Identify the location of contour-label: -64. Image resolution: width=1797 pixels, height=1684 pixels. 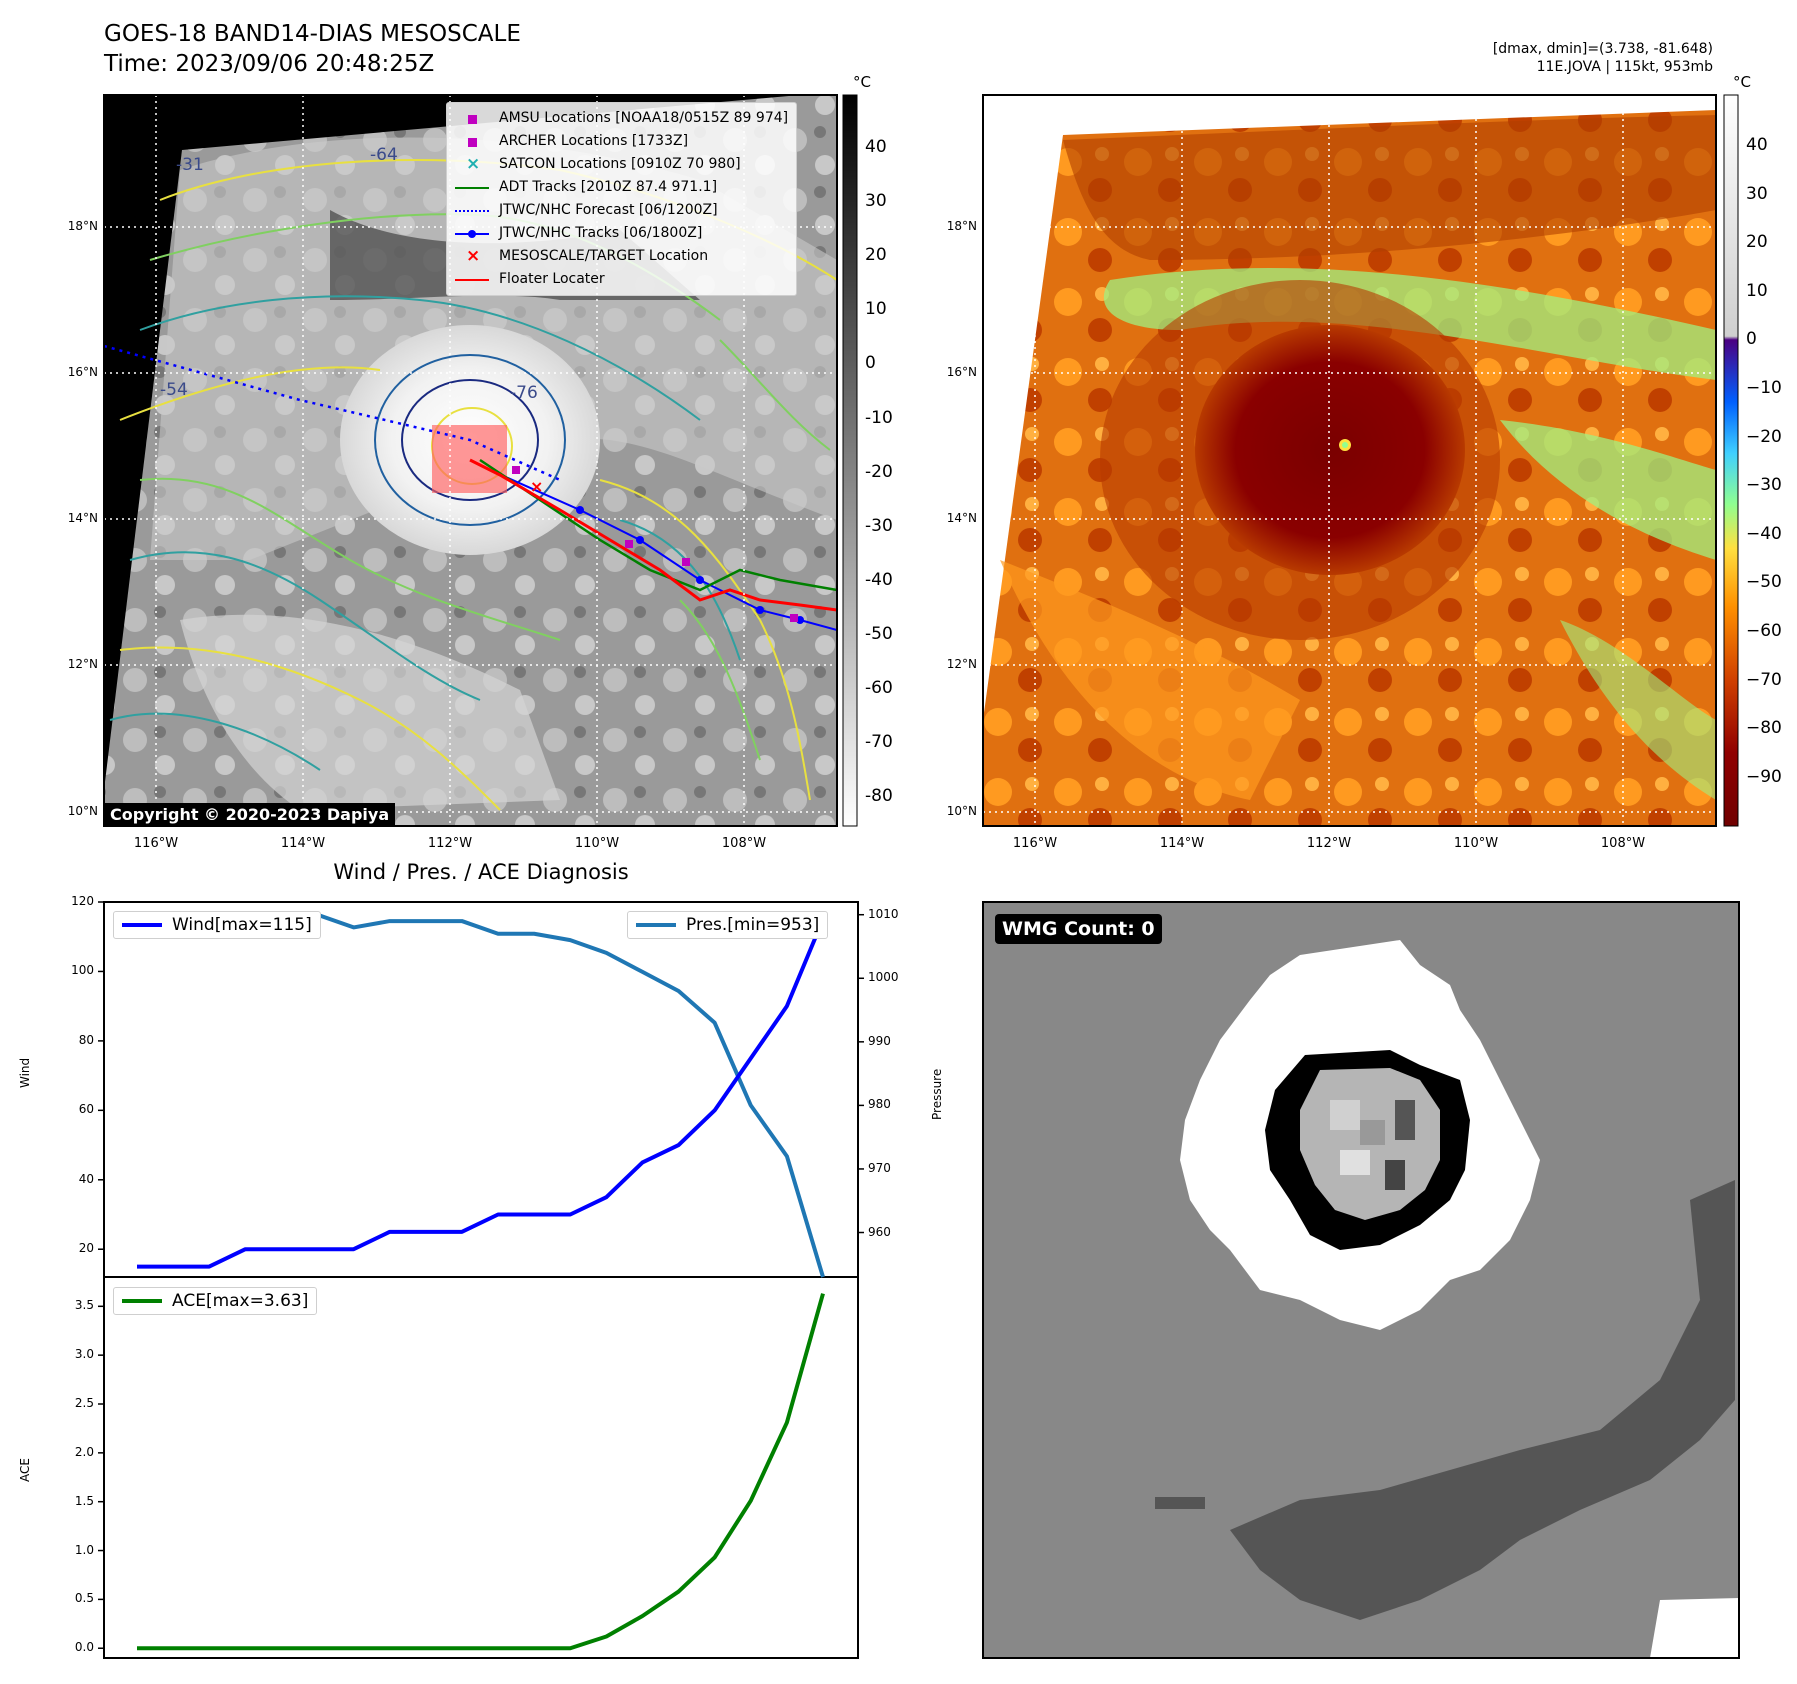
(384, 155).